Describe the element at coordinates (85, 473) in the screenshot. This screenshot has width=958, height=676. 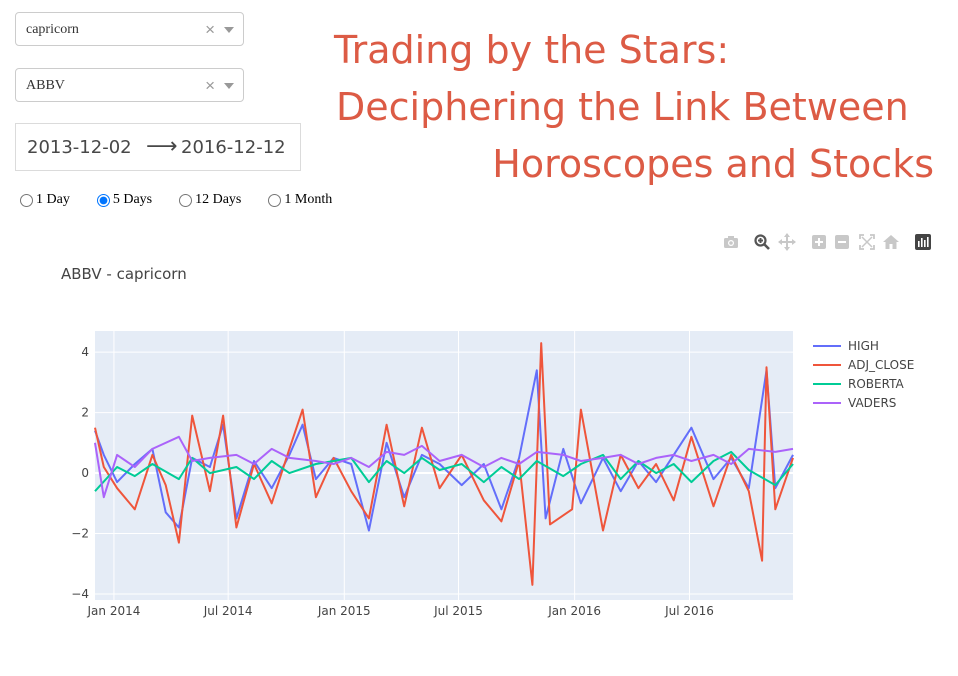
I see `y-tick-label: 0` at that location.